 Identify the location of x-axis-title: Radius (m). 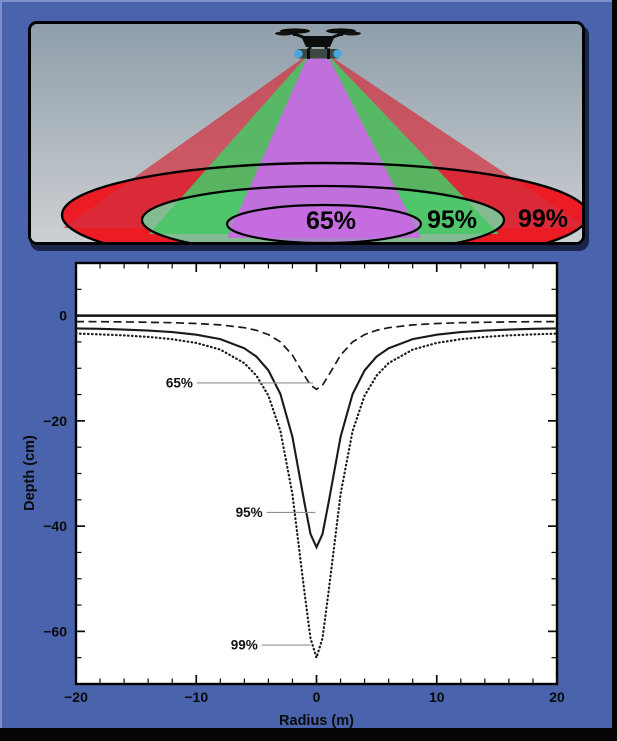
(316, 721).